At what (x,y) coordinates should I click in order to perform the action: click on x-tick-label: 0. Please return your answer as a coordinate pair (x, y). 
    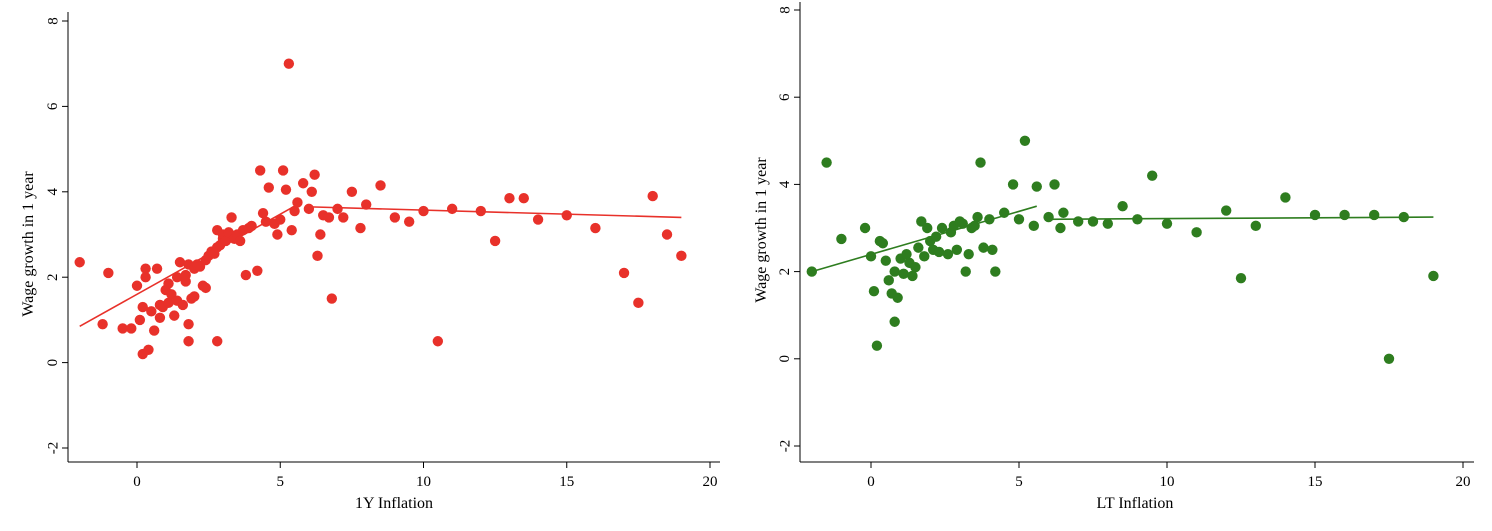
    Looking at the image, I should click on (871, 482).